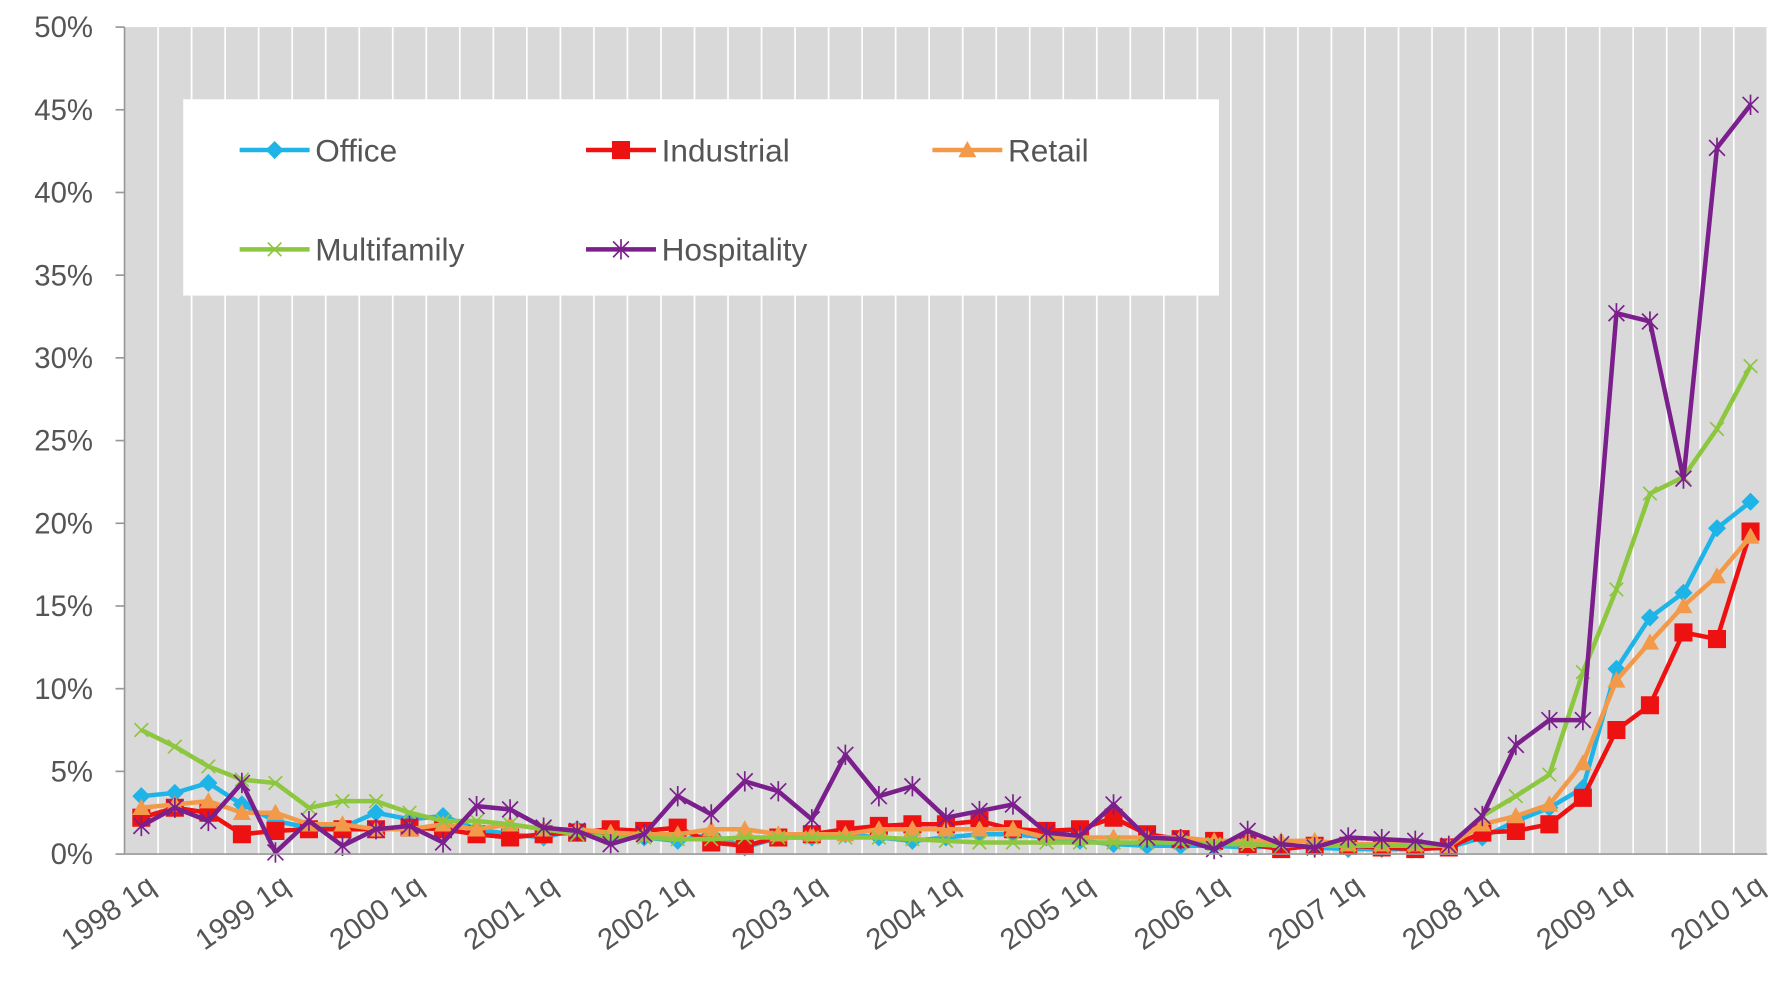 The height and width of the screenshot is (1003, 1770). Describe the element at coordinates (1047, 913) in the screenshot. I see `x-tick-label: 2005 1q` at that location.